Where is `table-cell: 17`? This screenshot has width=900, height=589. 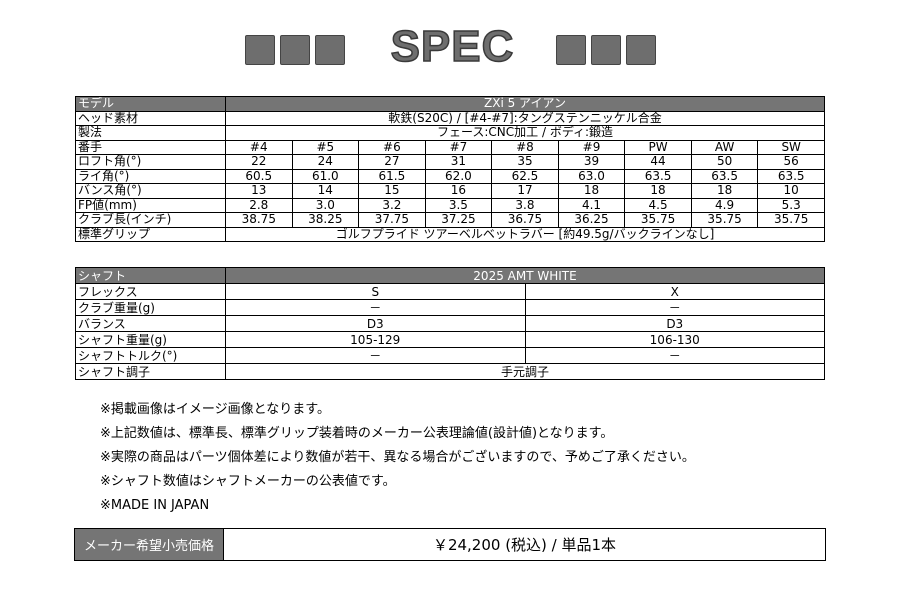 table-cell: 17 is located at coordinates (525, 191).